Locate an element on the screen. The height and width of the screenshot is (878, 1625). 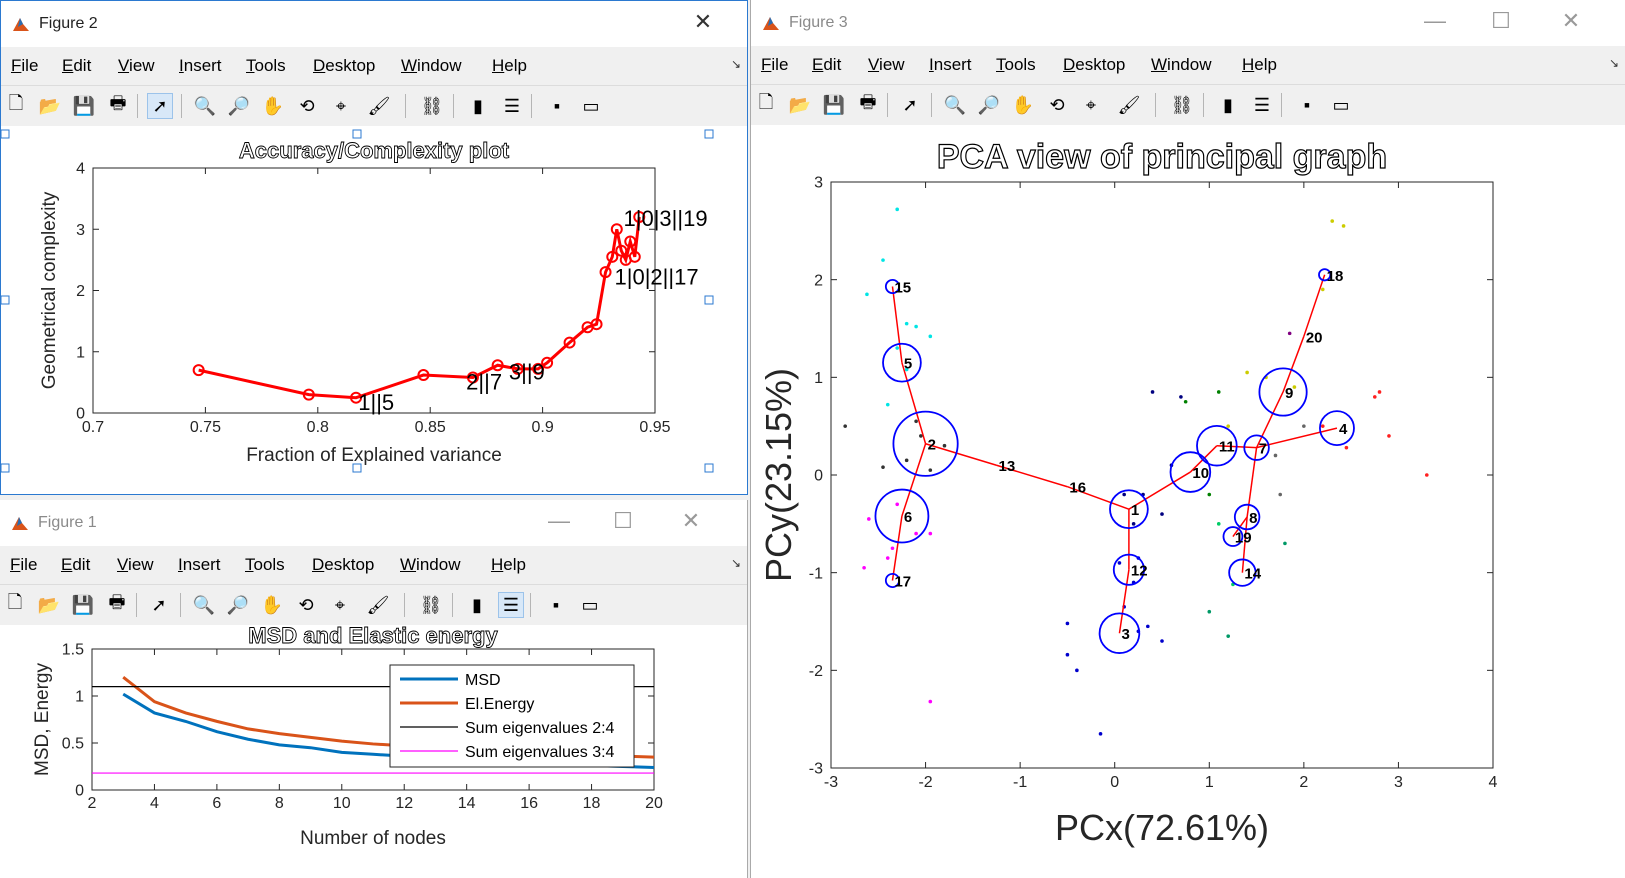
y-tick-label: 0 is located at coordinates (79, 791).